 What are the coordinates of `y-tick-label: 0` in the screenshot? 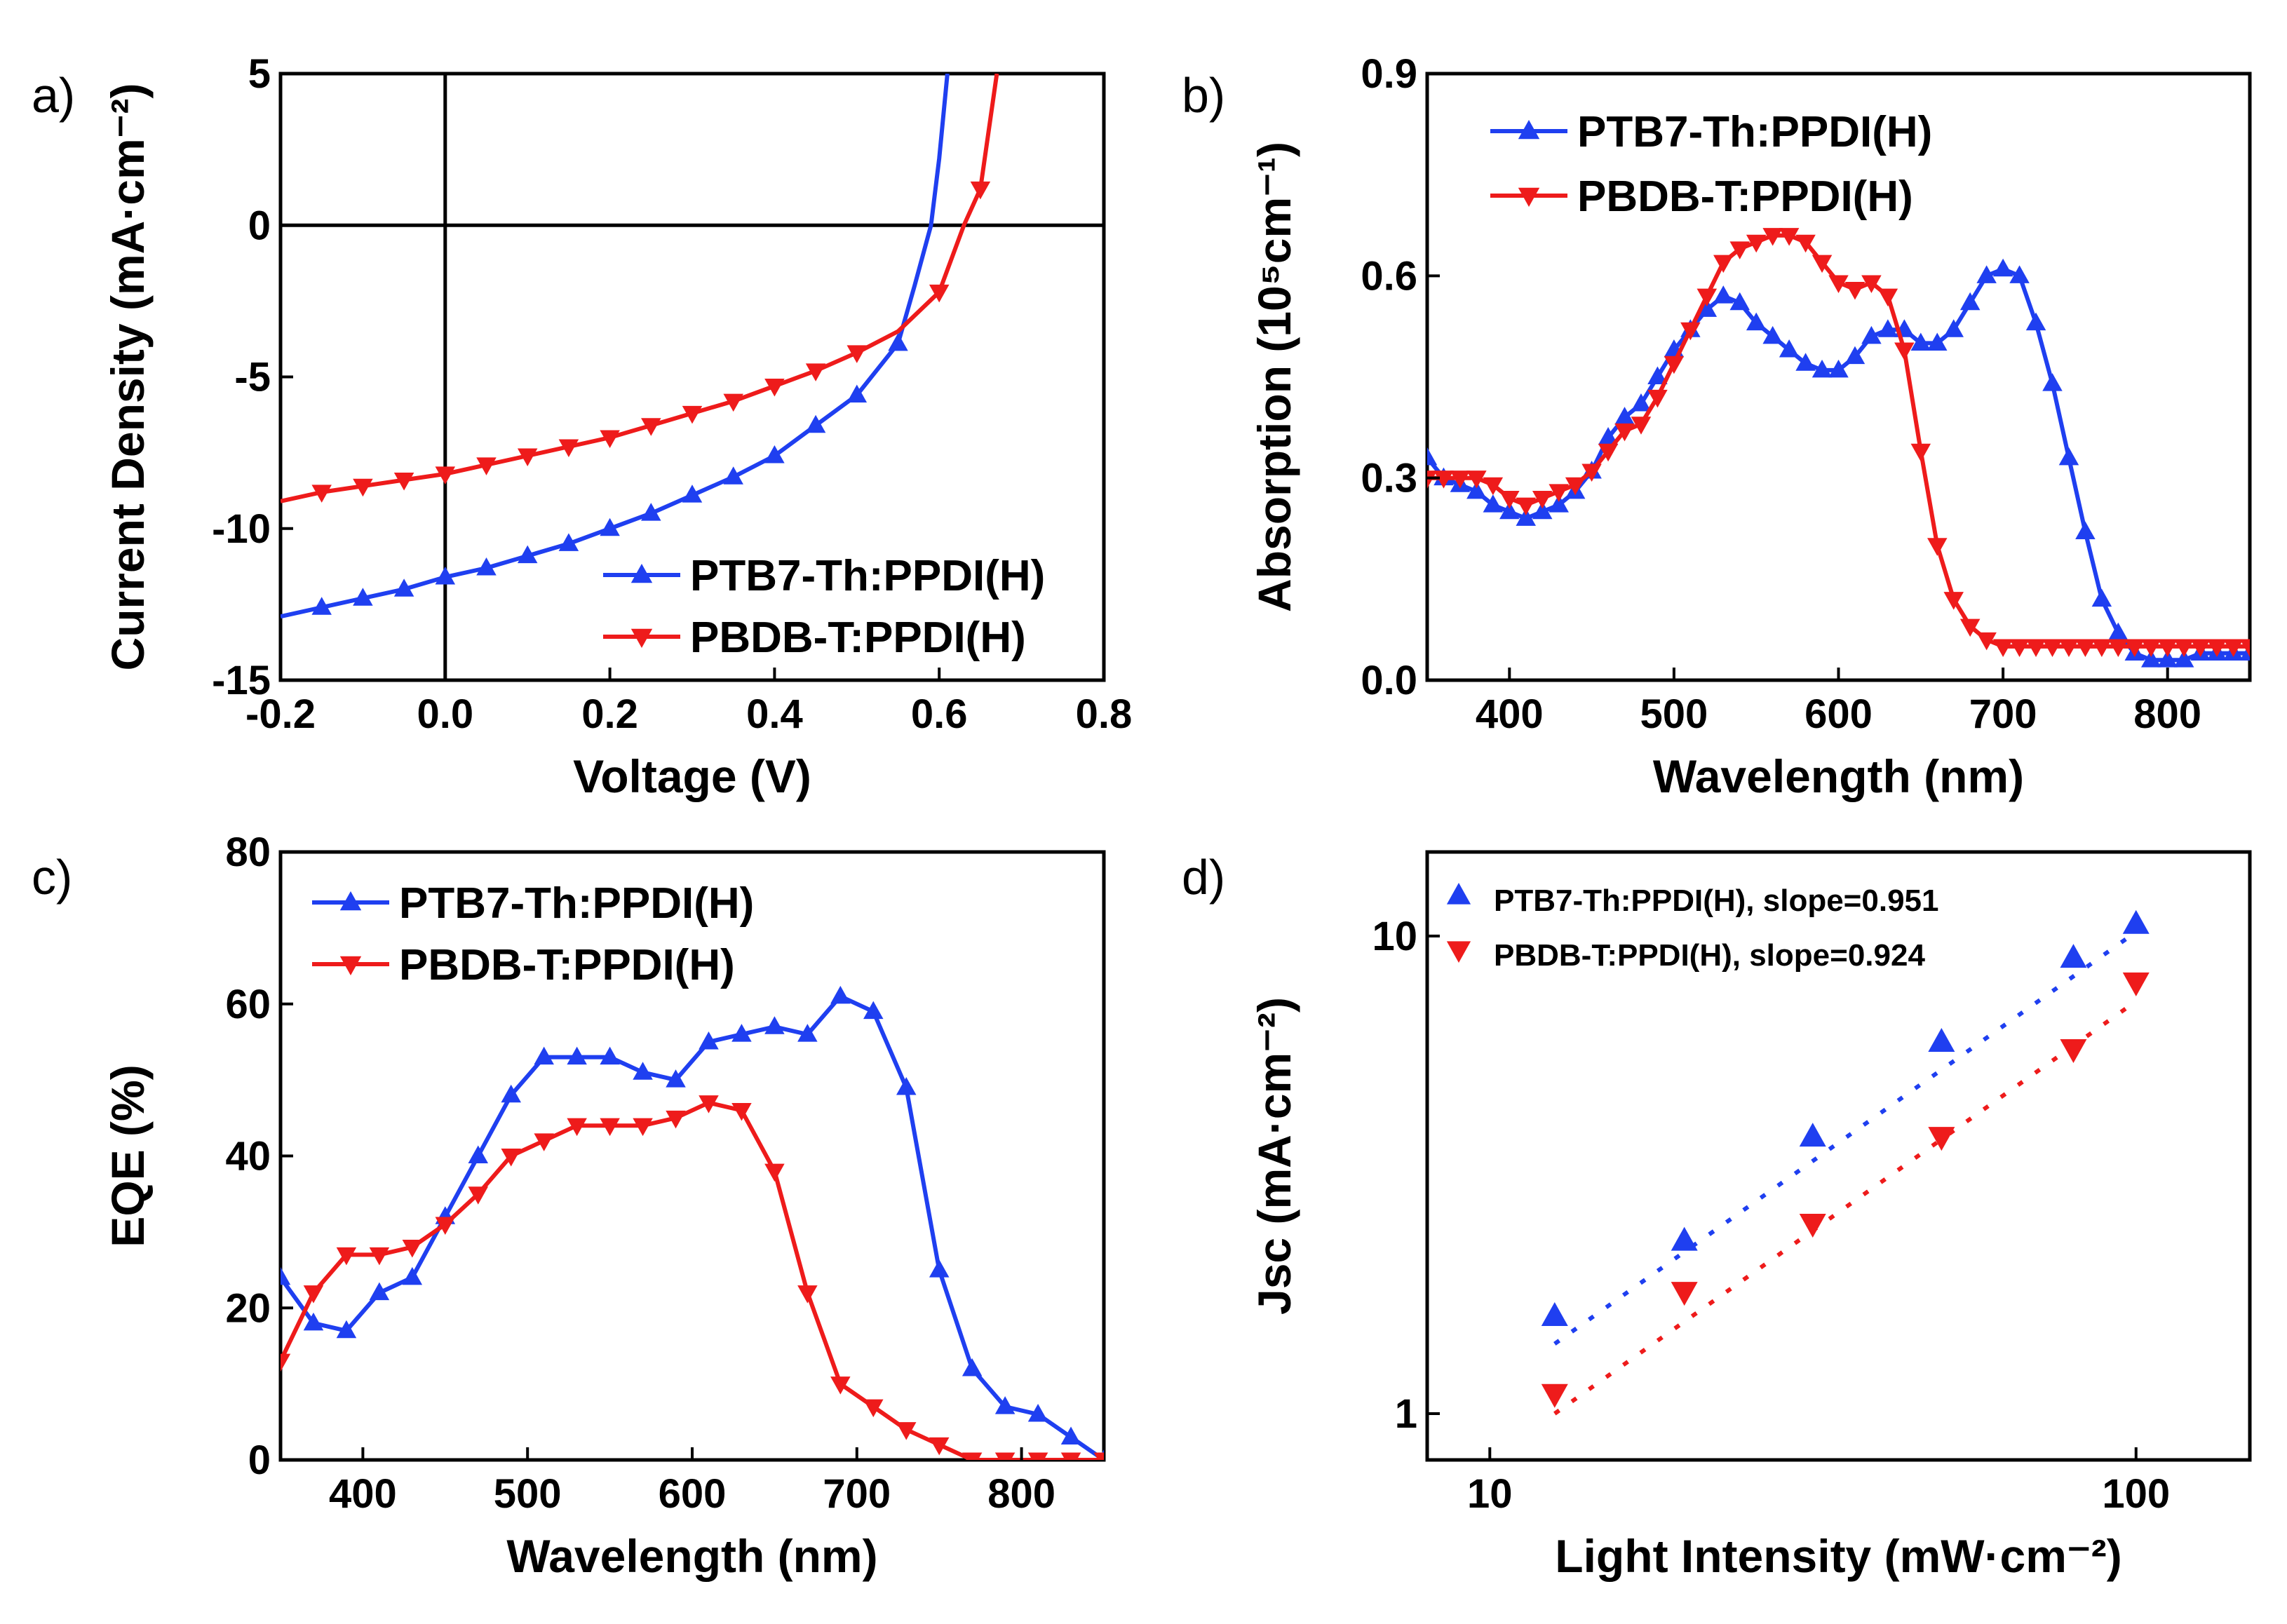 It's located at (260, 225).